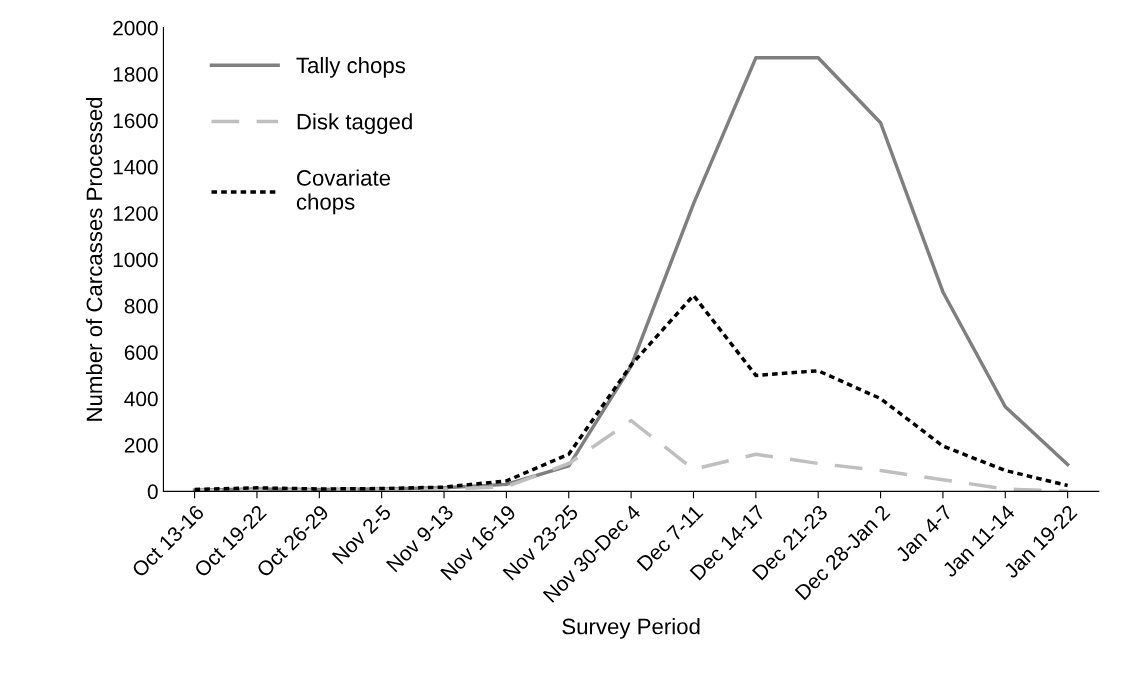 The image size is (1127, 692). What do you see at coordinates (135, 121) in the screenshot?
I see `y-tick-label: 1600` at bounding box center [135, 121].